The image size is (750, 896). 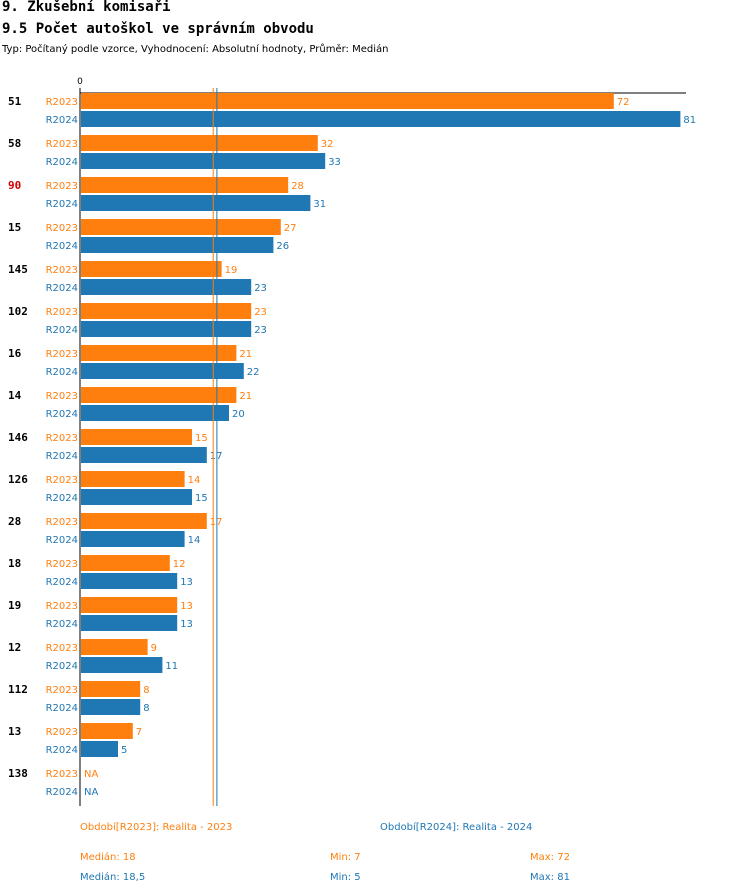 What do you see at coordinates (297, 186) in the screenshot?
I see `data-label: 28` at bounding box center [297, 186].